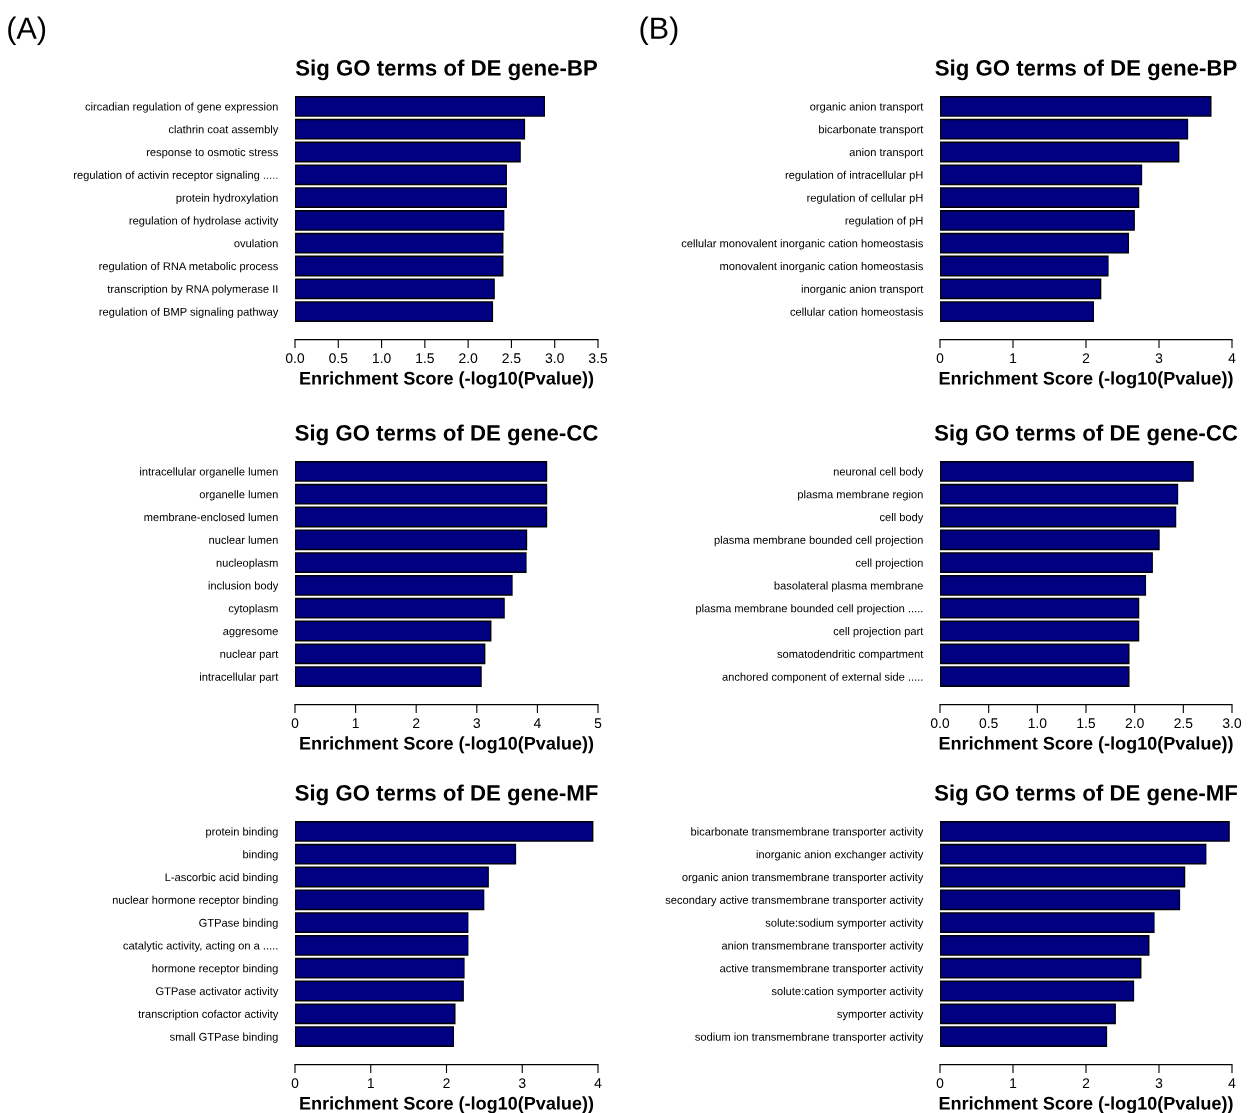  Describe the element at coordinates (27, 30) in the screenshot. I see `text: (A)` at that location.